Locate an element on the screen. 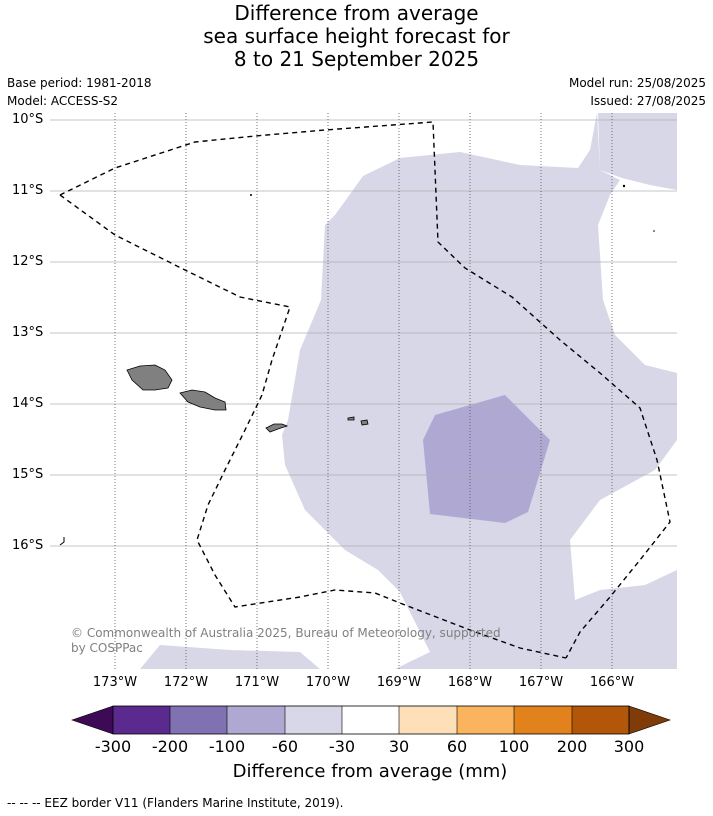  lon-label-172w: 172°W is located at coordinates (186, 682).